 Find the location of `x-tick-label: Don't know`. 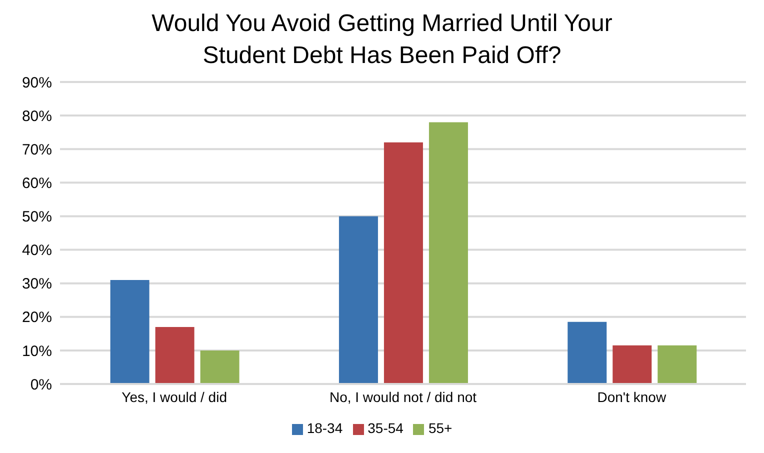

x-tick-label: Don't know is located at coordinates (632, 396).